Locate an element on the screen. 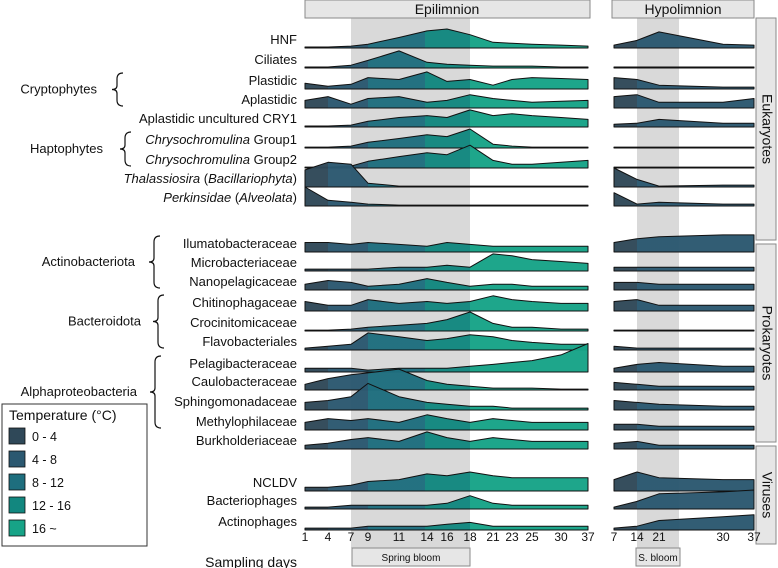  taxon-label: Methylophilaceae is located at coordinates (246, 421).